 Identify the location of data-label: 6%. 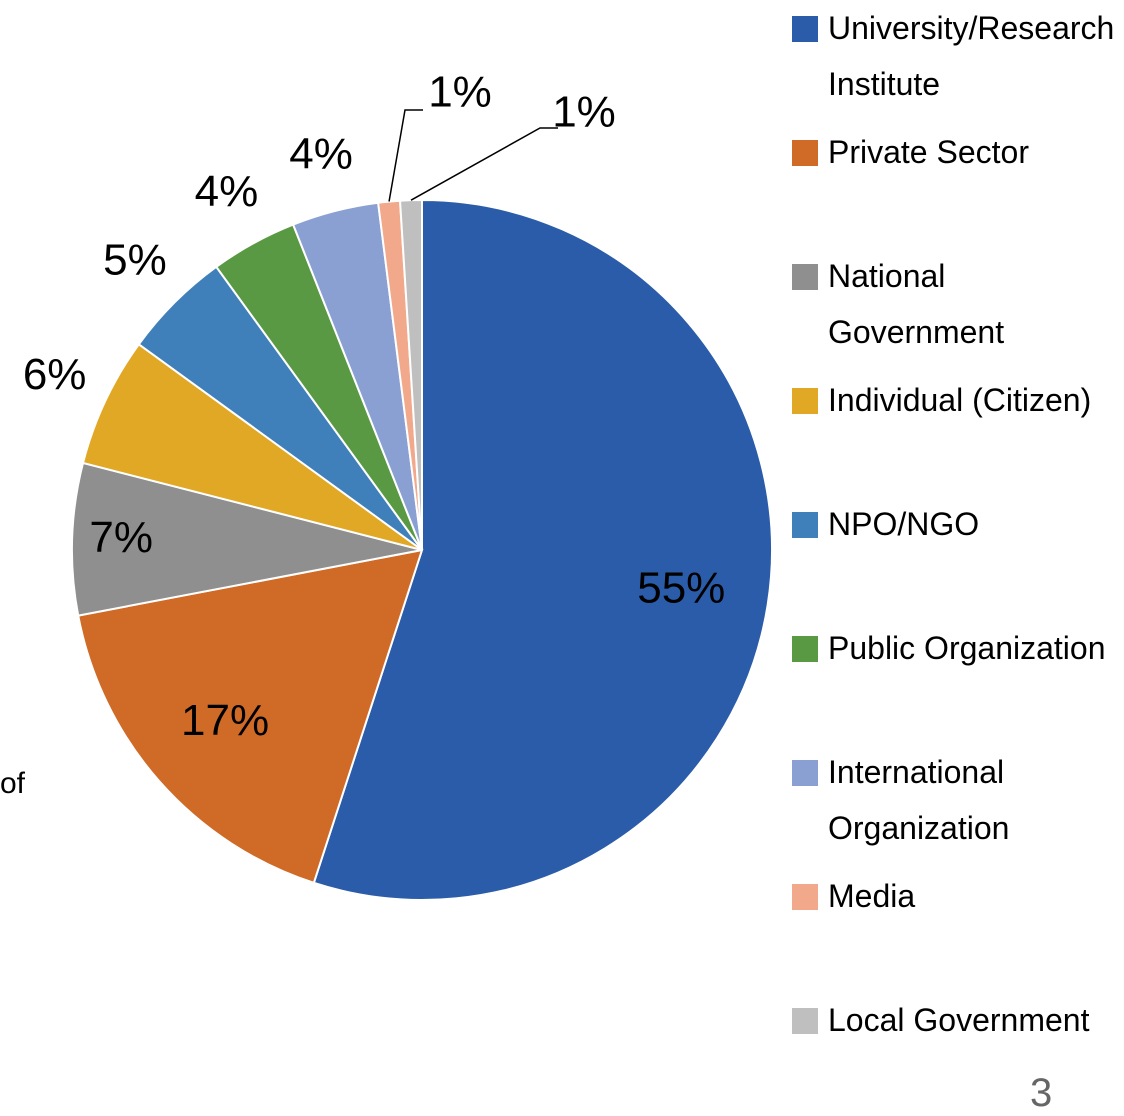
(55, 374).